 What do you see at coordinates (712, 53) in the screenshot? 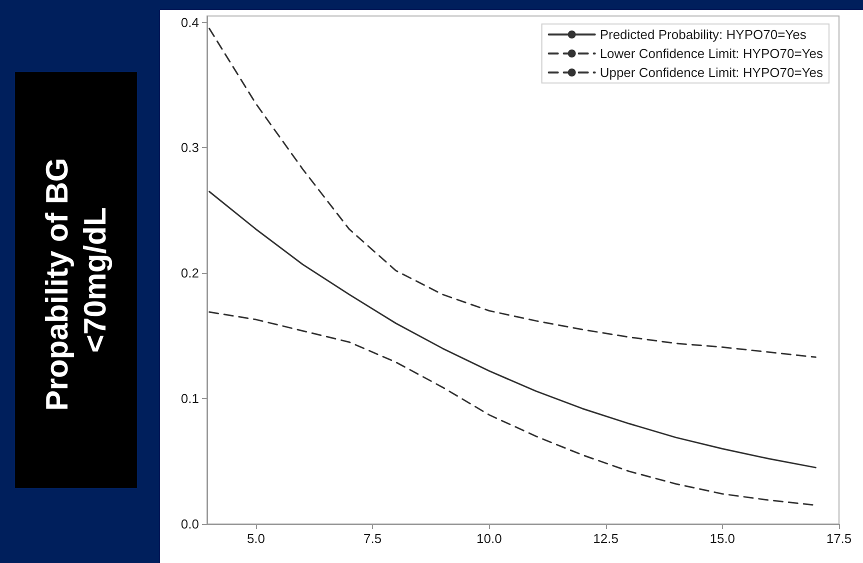
I see `legend-label: Lower Confidence Limit: HYPO70=Yes` at bounding box center [712, 53].